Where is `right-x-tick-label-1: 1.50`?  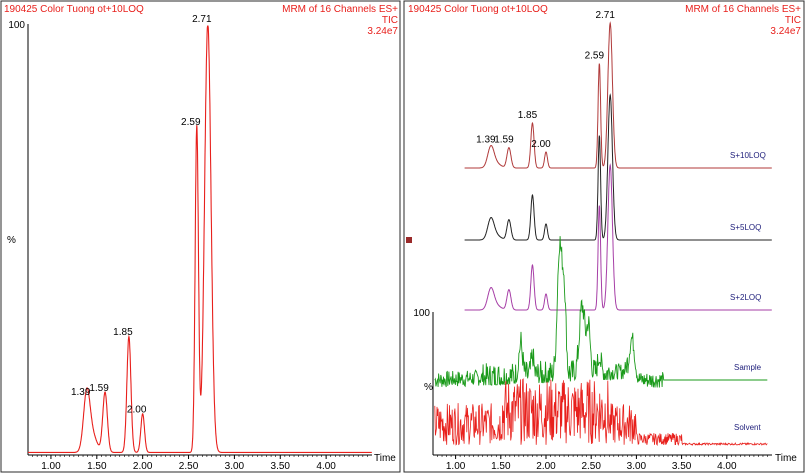 right-x-tick-label-1: 1.50 is located at coordinates (501, 466).